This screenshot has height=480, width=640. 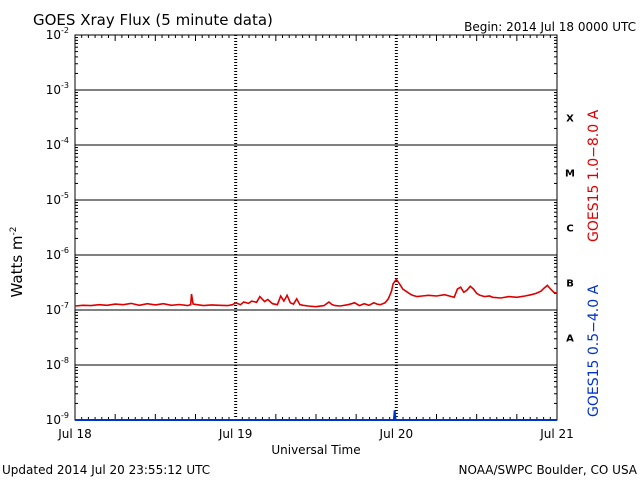 I want to click on y-tick-label: 10⁻⁶, so click(x=57, y=254).